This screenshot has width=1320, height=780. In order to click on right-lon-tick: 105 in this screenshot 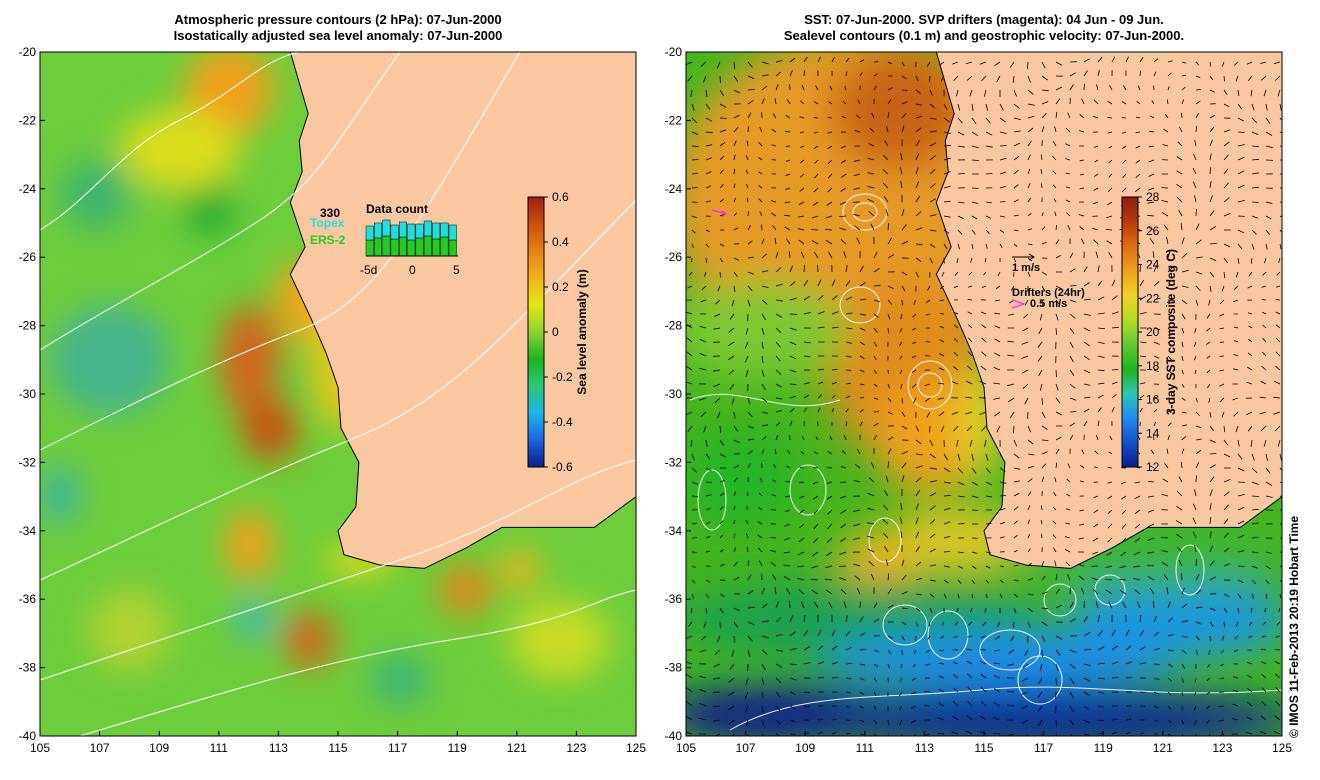, I will do `click(686, 748)`.